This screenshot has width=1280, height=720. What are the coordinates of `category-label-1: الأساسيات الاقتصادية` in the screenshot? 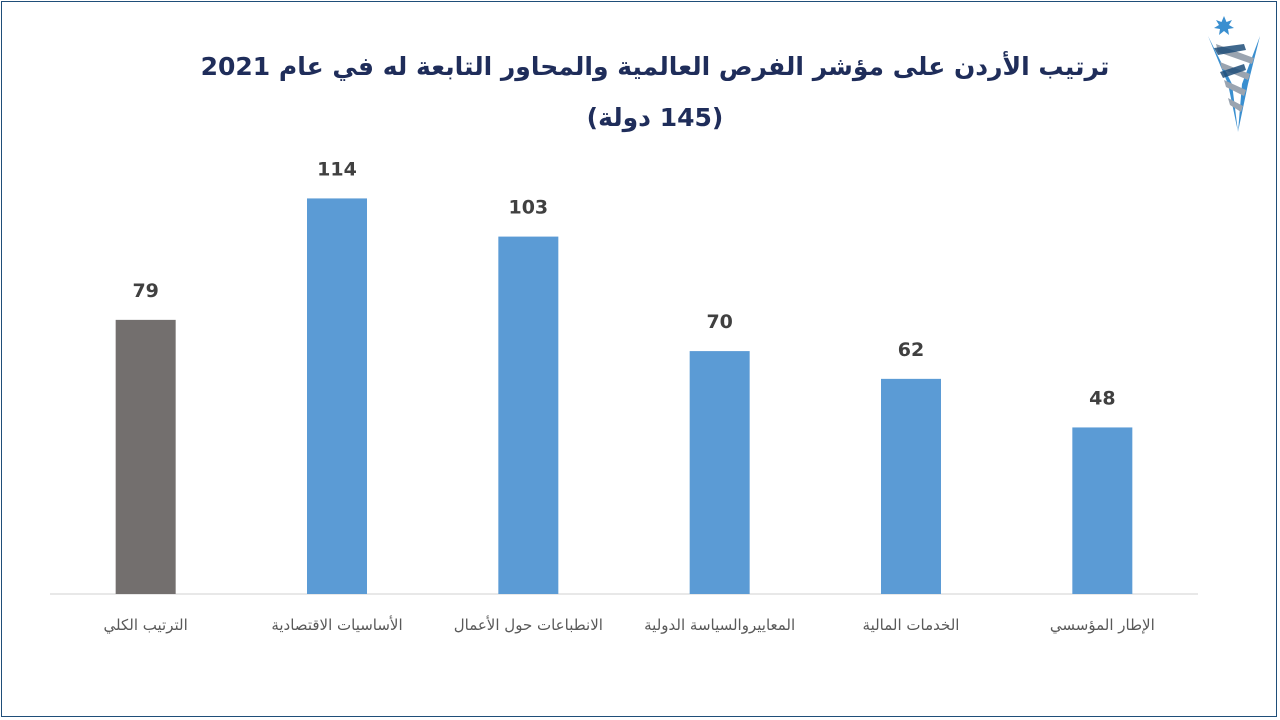 It's located at (336, 624).